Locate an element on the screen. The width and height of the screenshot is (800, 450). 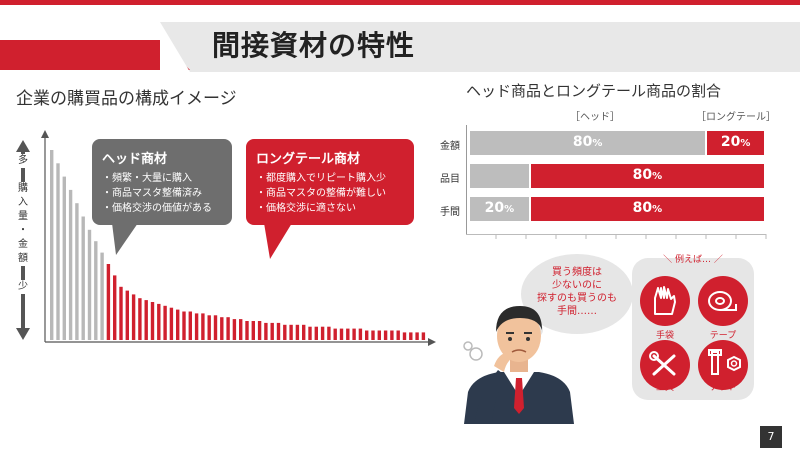
longtail-bubble-line: ・価格交渉に適さない is located at coordinates (306, 208).